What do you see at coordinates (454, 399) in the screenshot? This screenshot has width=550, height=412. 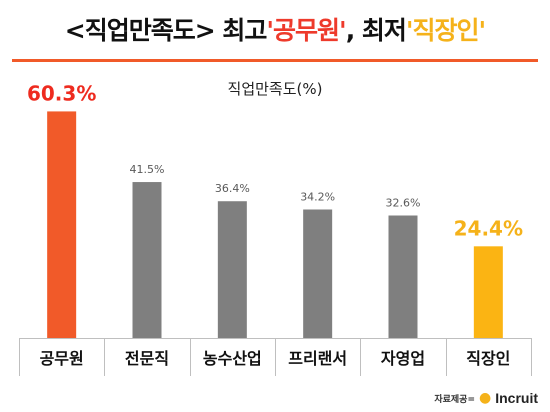 I see `source-label: 자료제공=` at bounding box center [454, 399].